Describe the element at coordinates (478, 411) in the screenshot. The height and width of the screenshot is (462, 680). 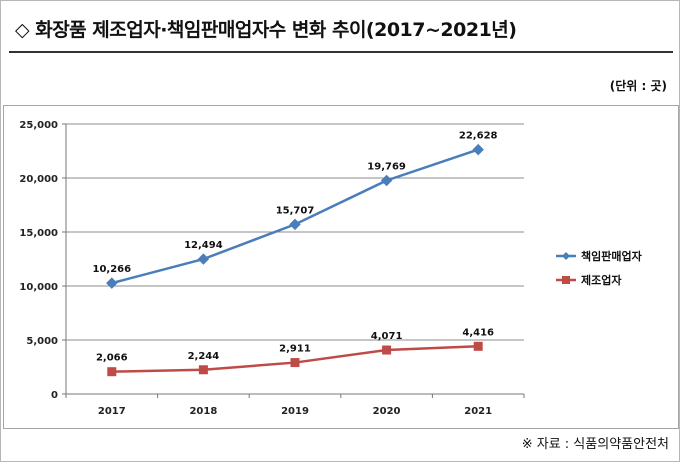
I see `x-tick-label: 2021` at that location.